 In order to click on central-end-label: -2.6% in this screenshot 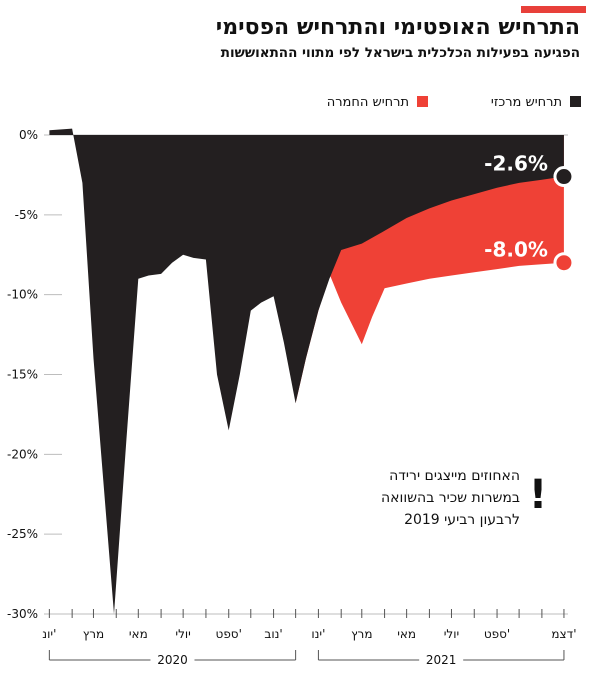, I will do `click(516, 164)`.